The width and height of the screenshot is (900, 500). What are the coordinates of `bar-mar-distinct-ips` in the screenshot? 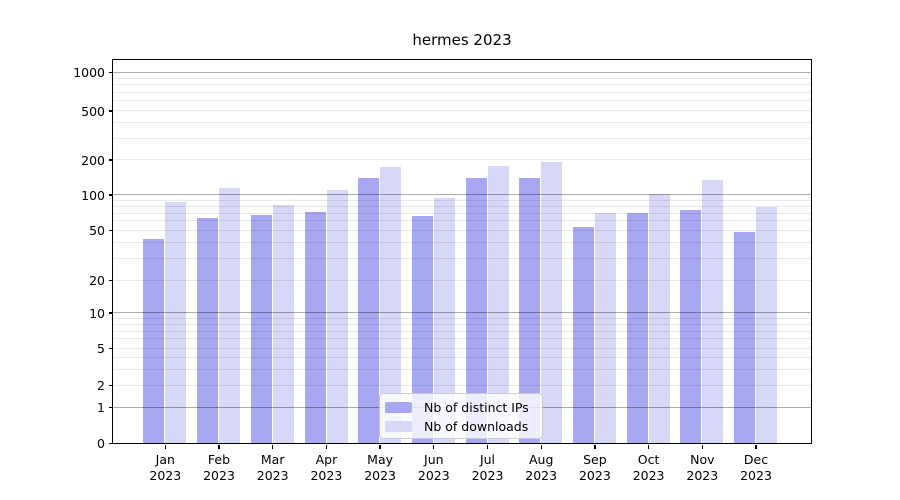 It's located at (261, 329).